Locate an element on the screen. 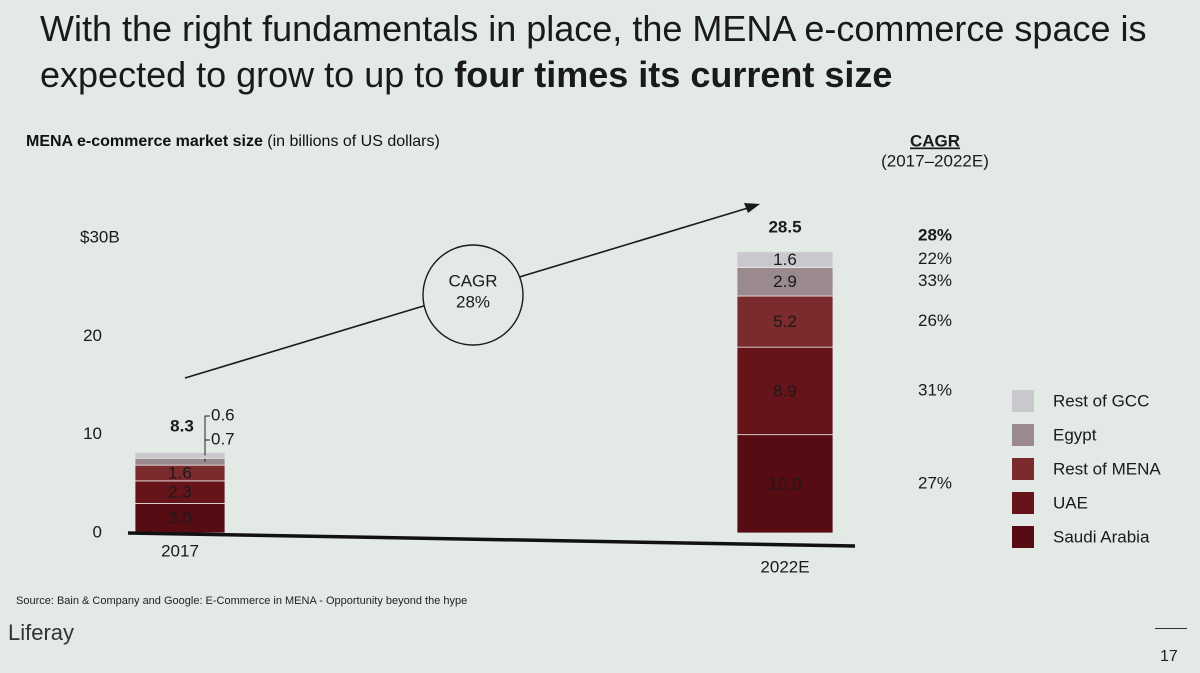 The width and height of the screenshot is (1200, 673). y-tick-label: $30B is located at coordinates (100, 236).